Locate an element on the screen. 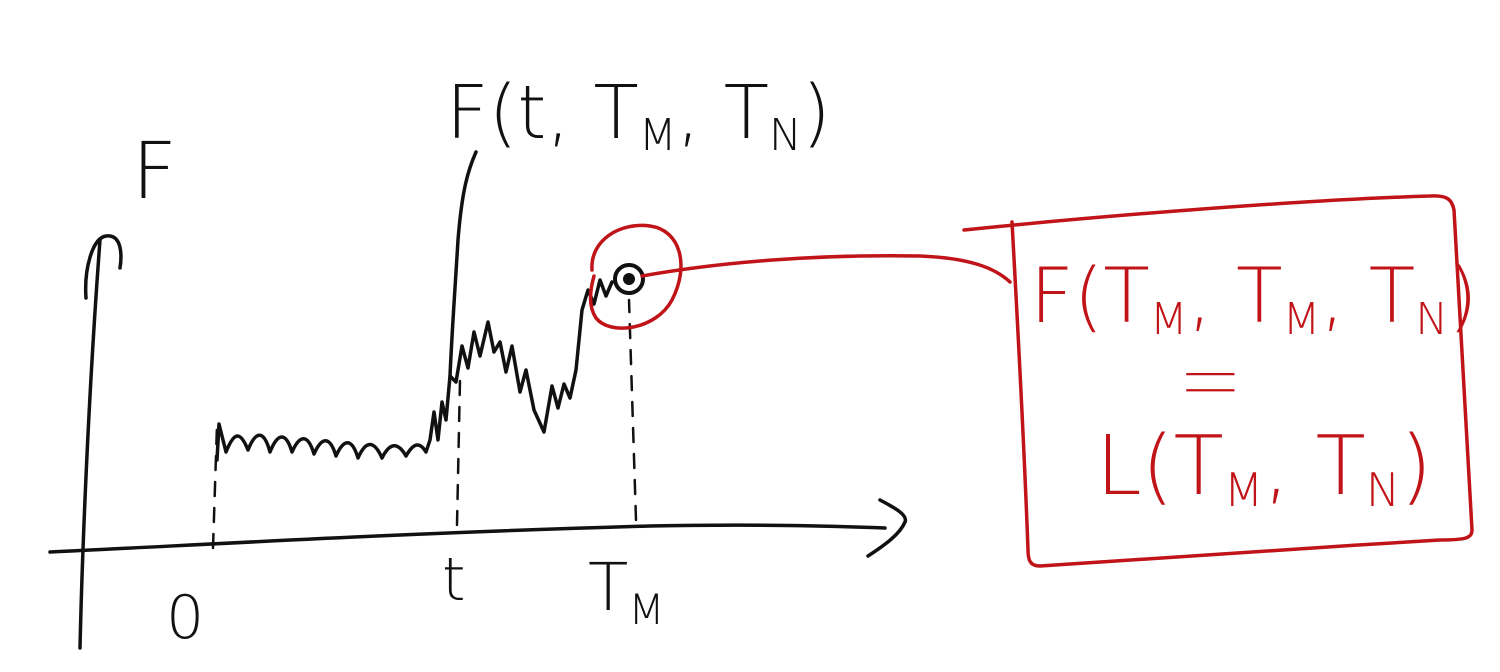 Image resolution: width=1500 pixels, height=672 pixels. label-pointer-stroke is located at coordinates (463, 264).